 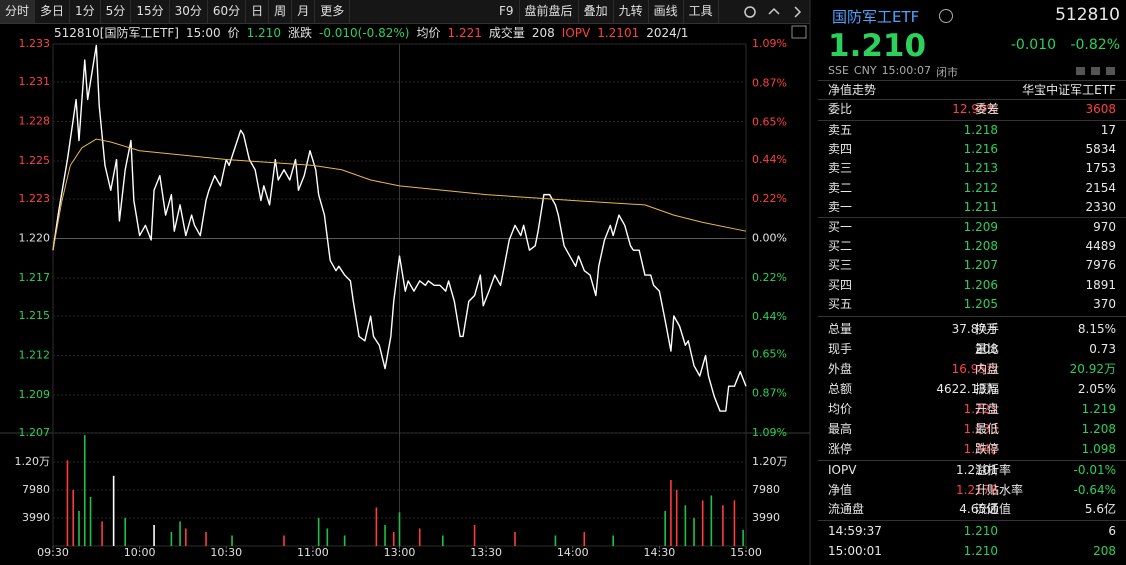 What do you see at coordinates (840, 389) in the screenshot?
I see `stat-label: 总额` at bounding box center [840, 389].